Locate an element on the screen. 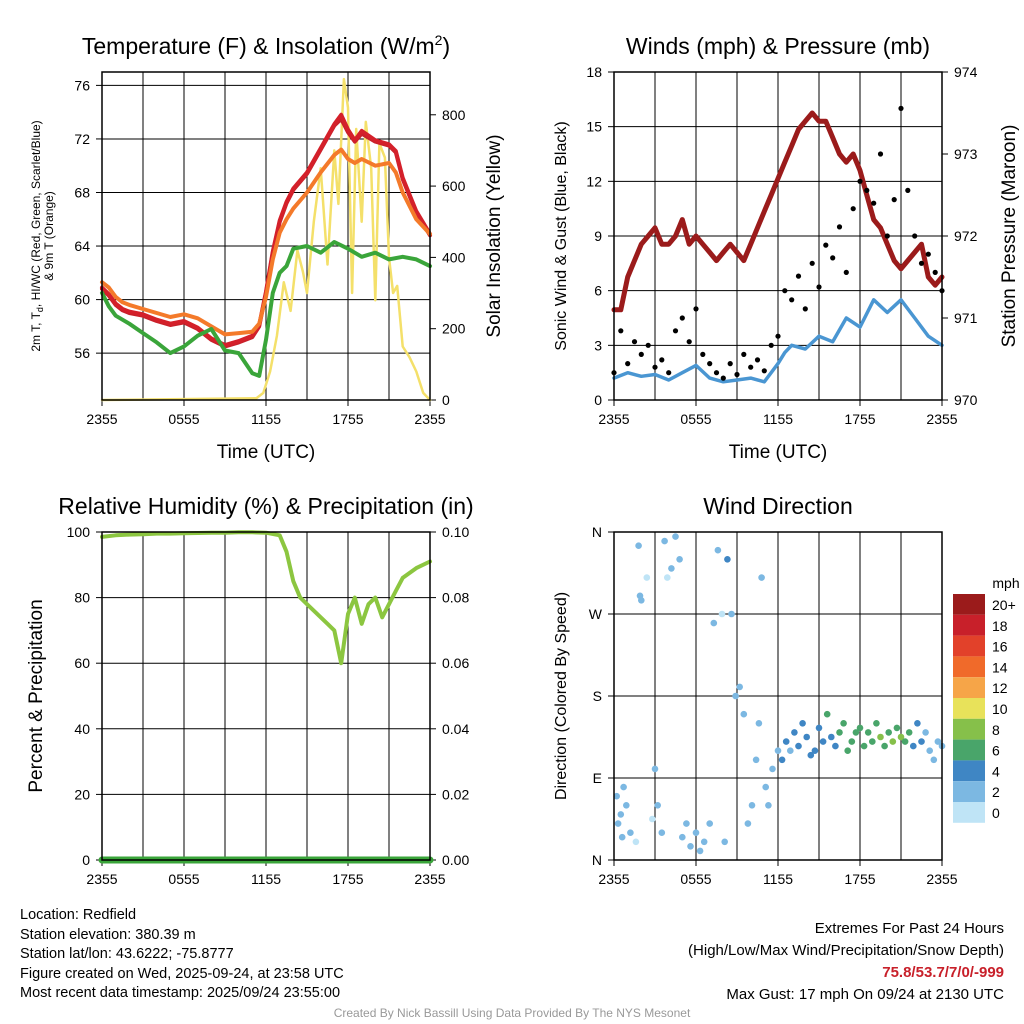  location-text: Location: Redfield is located at coordinates (78, 915).